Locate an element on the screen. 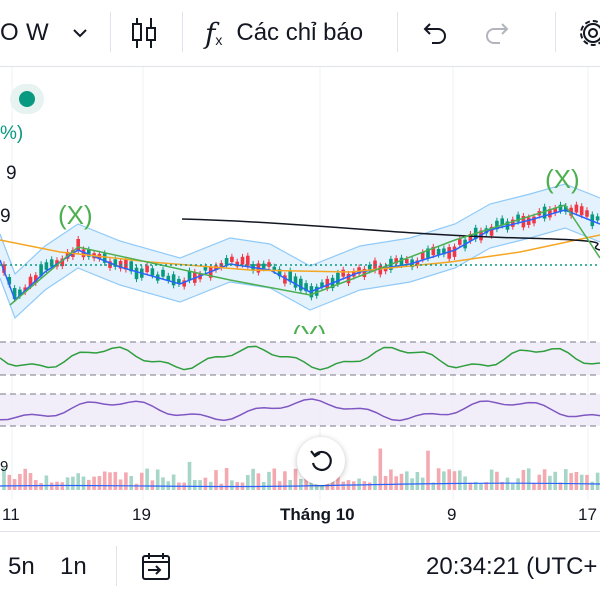 The width and height of the screenshot is (600, 601). legend-value: 9 is located at coordinates (11, 173).